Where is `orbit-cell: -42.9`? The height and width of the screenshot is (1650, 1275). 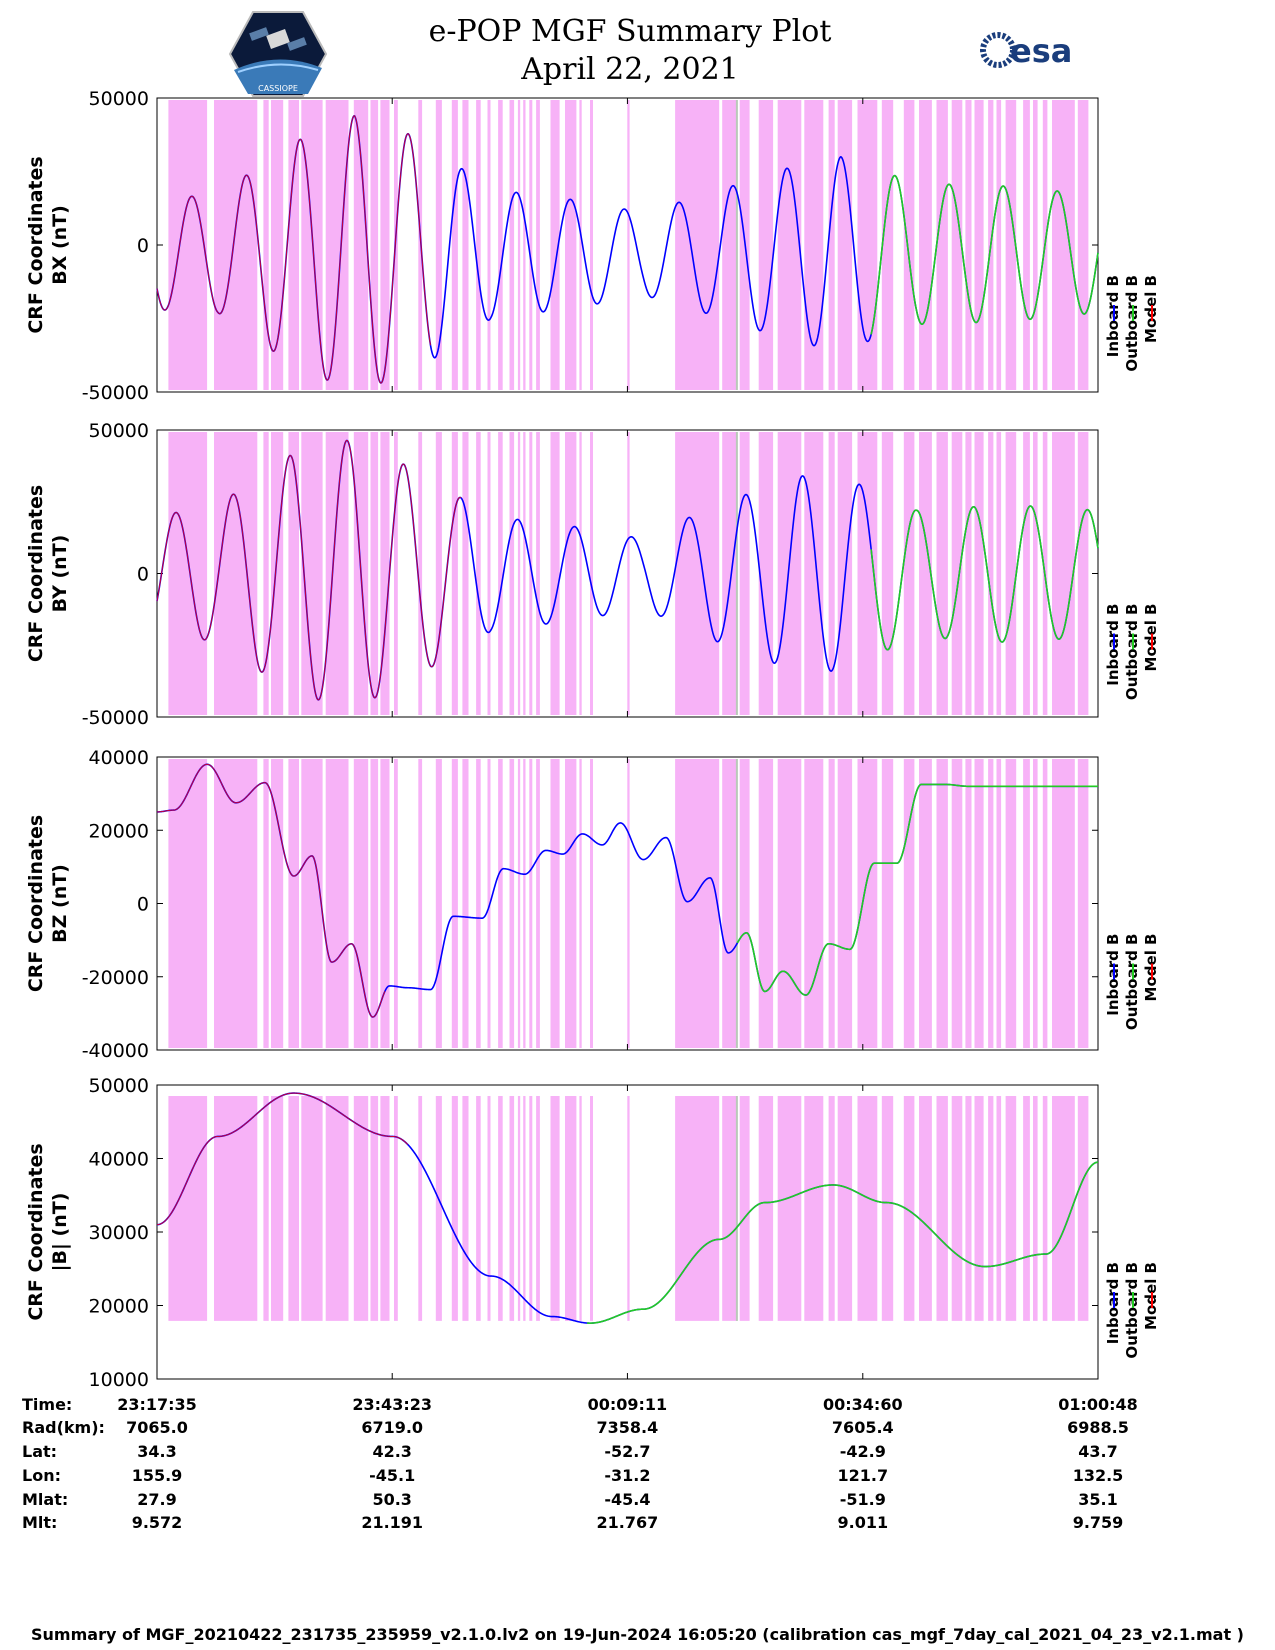
orbit-cell: -42.9 is located at coordinates (863, 1451).